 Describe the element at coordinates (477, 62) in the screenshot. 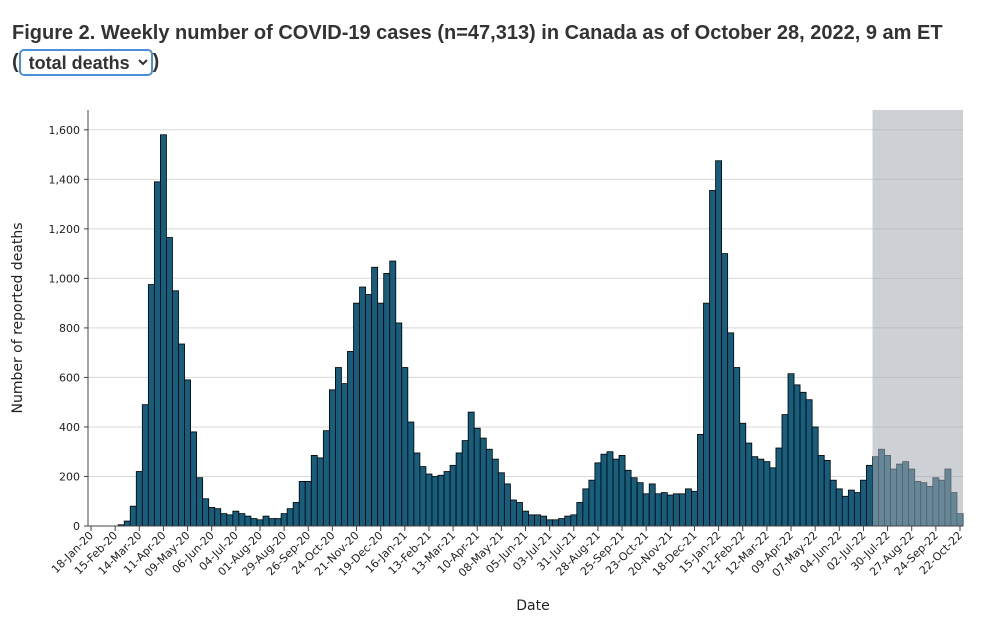

I see `measure-control: ( total deaths )` at that location.